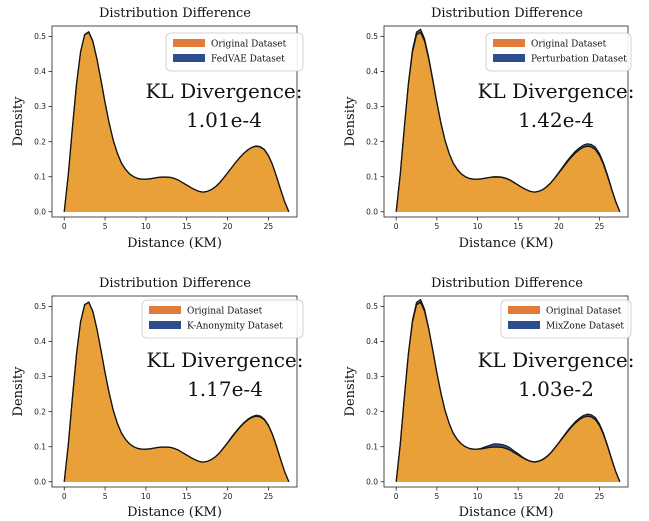 Image resolution: width=649 pixels, height=521 pixels. What do you see at coordinates (579, 60) in the screenshot?
I see `legend-label-2: Perturbation Dataset` at bounding box center [579, 60].